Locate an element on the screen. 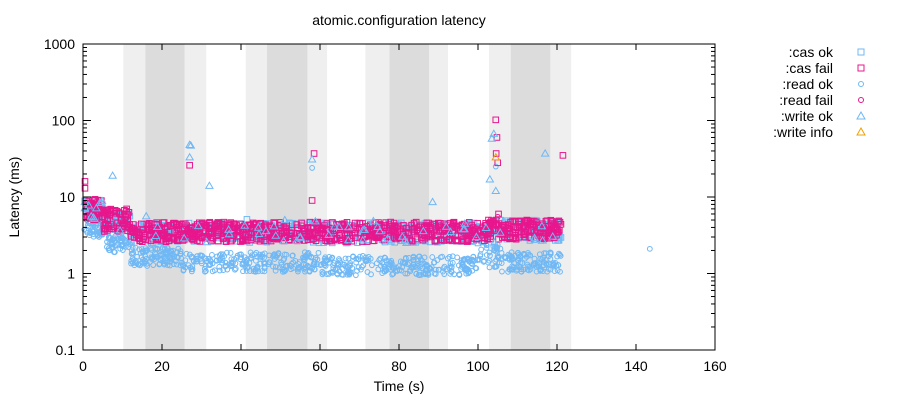 The image size is (900, 400). legend-label: :cas ok is located at coordinates (811, 52).